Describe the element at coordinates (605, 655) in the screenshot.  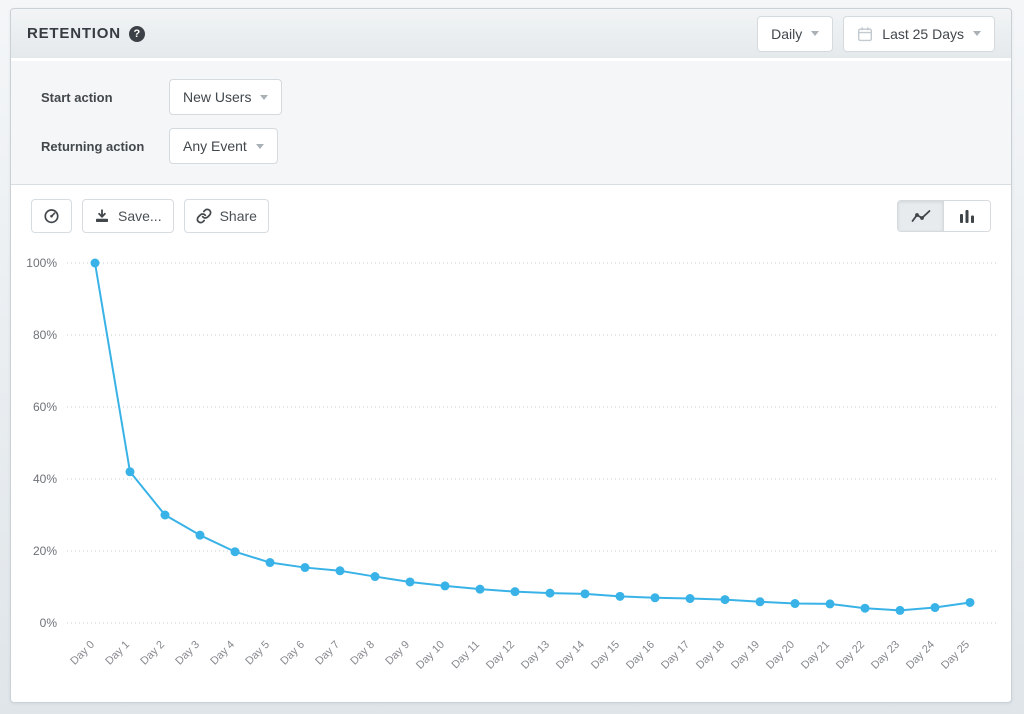
I see `x-tick-label: Day 15` at that location.